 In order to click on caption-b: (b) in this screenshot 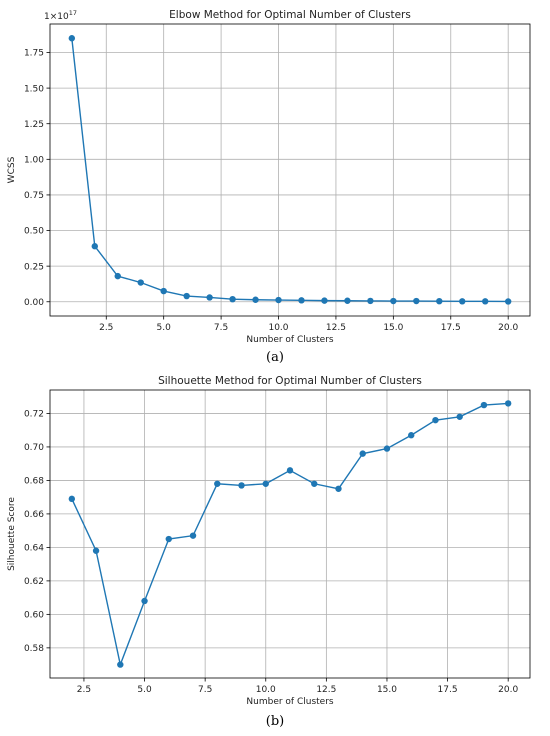, I will do `click(275, 721)`.